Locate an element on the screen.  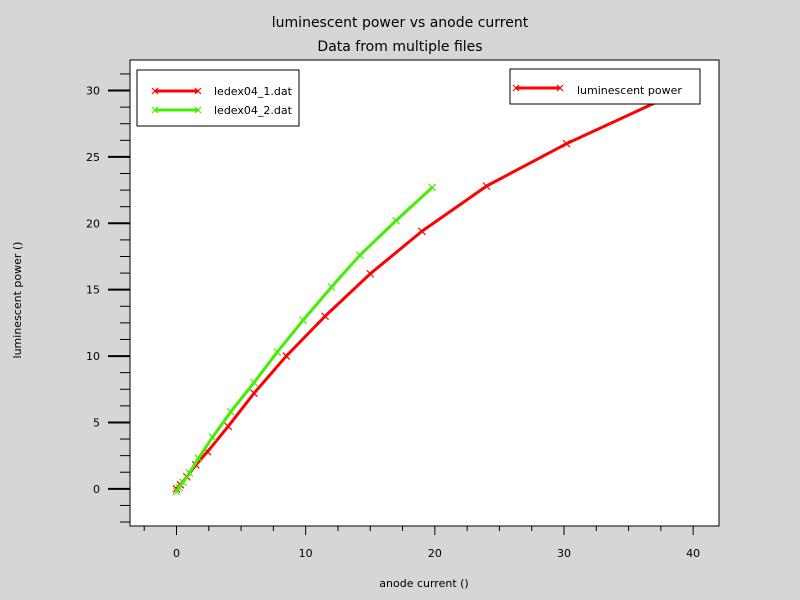
legend: ledex04_1.dat ledex04_2.dat is located at coordinates (218, 98).